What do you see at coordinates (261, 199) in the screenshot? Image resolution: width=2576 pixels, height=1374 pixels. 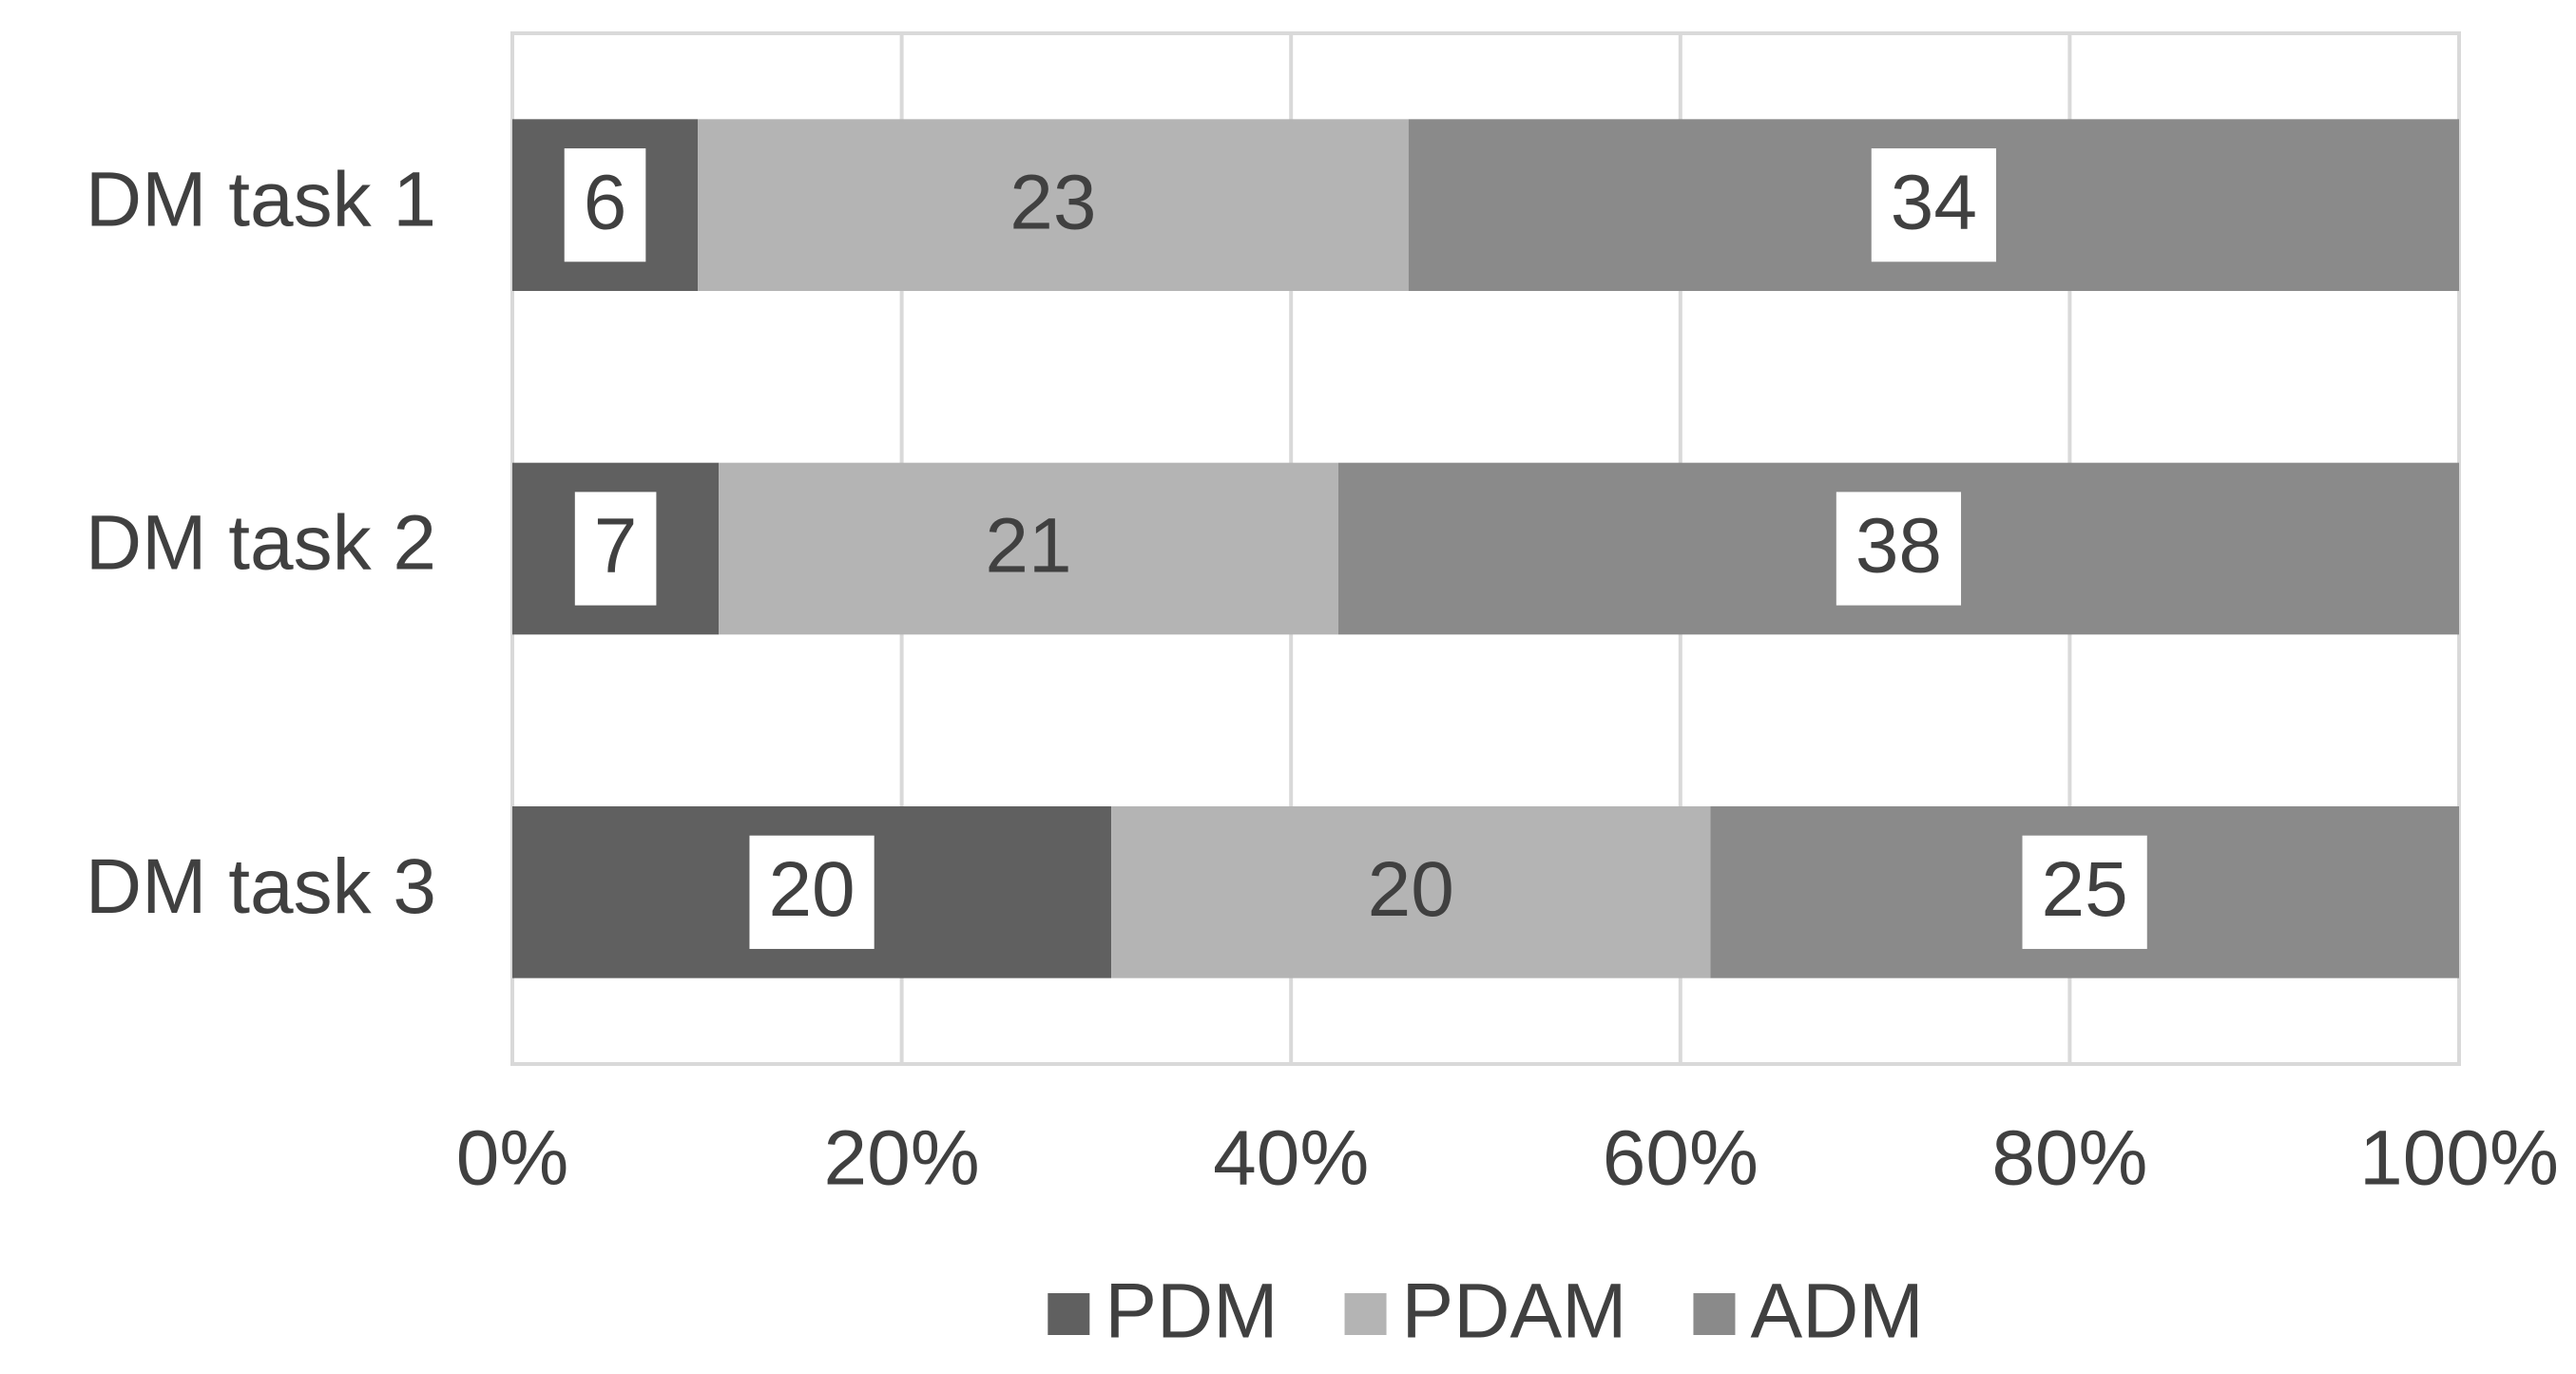 I see `y-tick-label: DM task 1` at bounding box center [261, 199].